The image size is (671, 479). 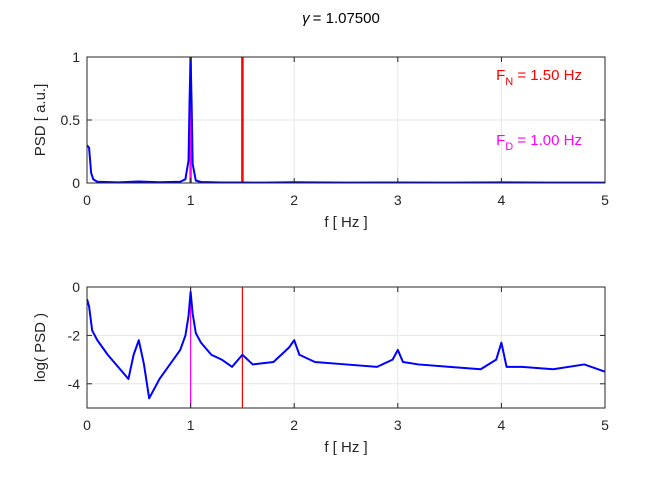 I want to click on psd-ytick-label: 0, so click(x=76, y=183).